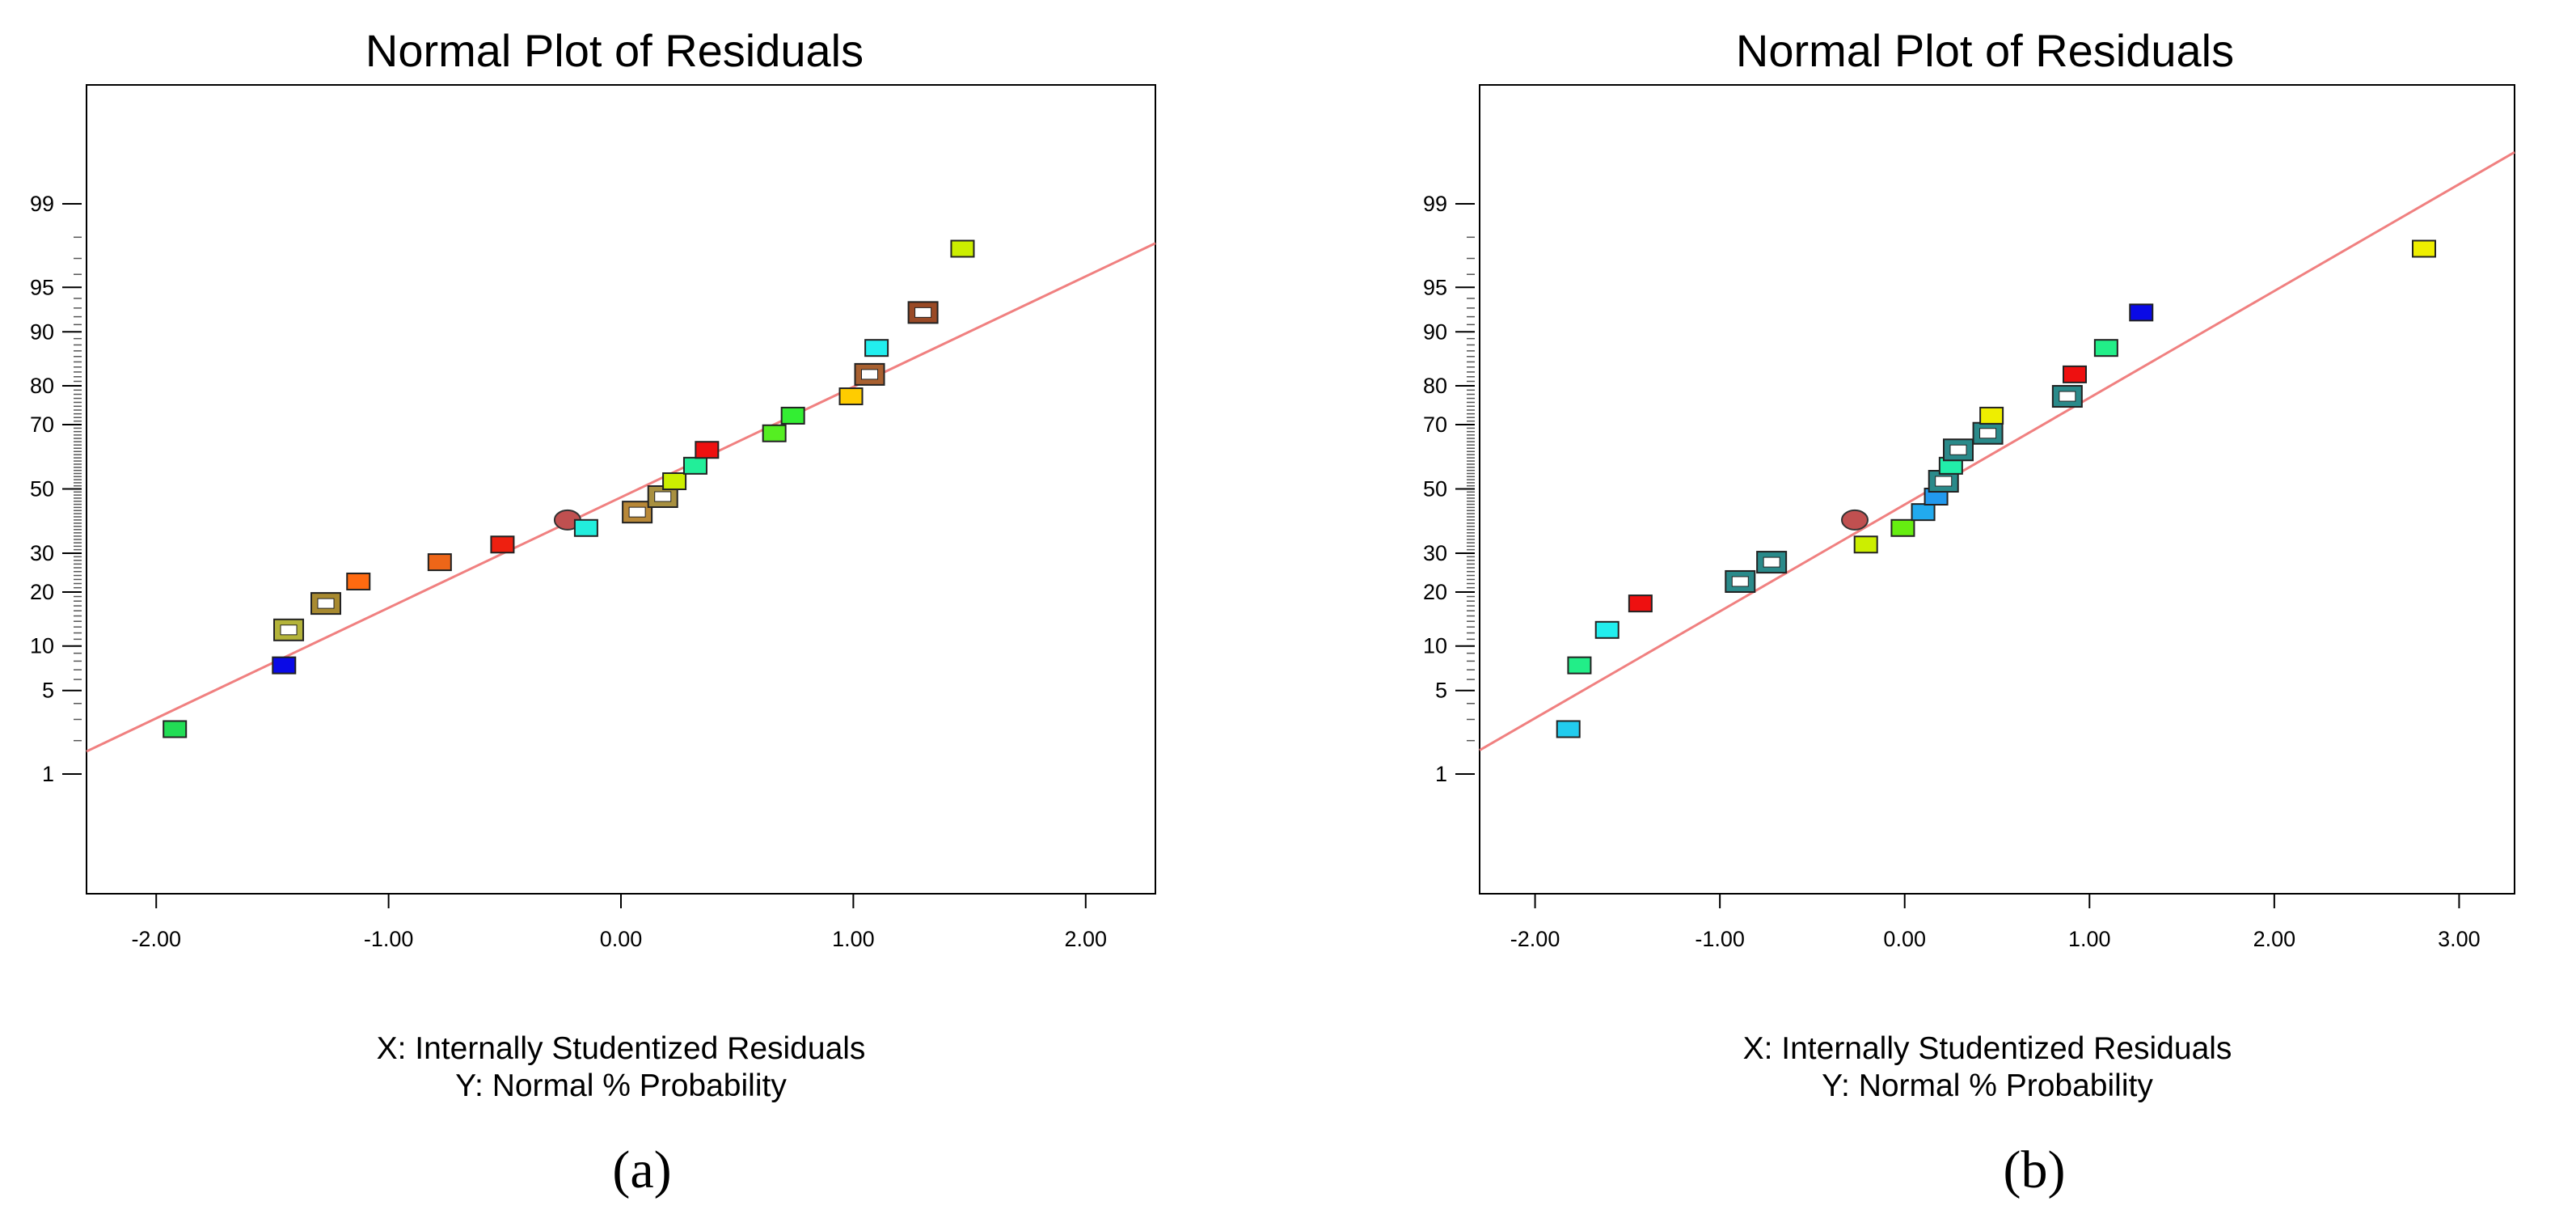  Describe the element at coordinates (2035, 1169) in the screenshot. I see `panel-label-b: (b)` at that location.